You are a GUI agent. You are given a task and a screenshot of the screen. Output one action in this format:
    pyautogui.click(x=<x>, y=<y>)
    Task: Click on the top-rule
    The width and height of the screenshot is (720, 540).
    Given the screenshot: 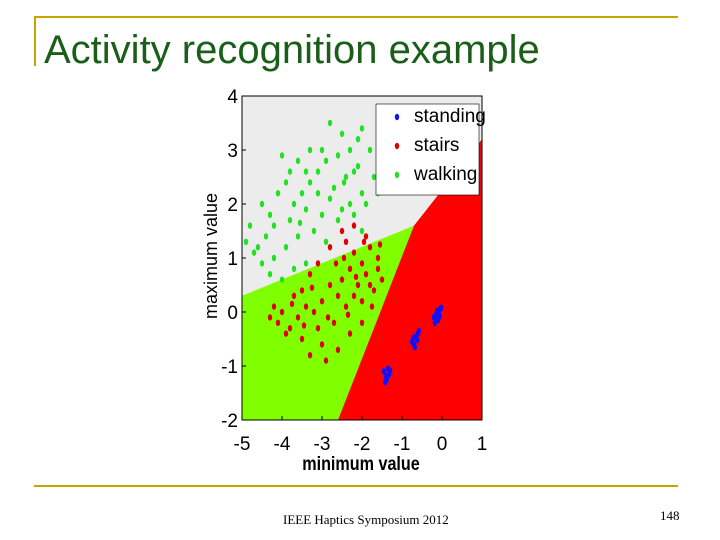 What is the action you would take?
    pyautogui.click(x=356, y=17)
    